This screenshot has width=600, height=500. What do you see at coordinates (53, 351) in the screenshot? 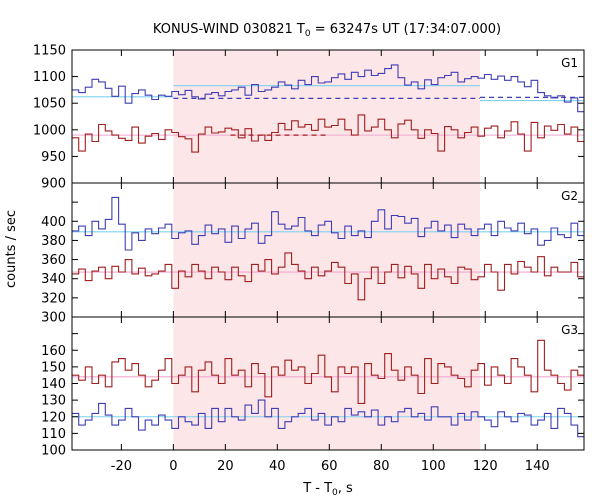
I see `y-tick-label: 160` at bounding box center [53, 351].